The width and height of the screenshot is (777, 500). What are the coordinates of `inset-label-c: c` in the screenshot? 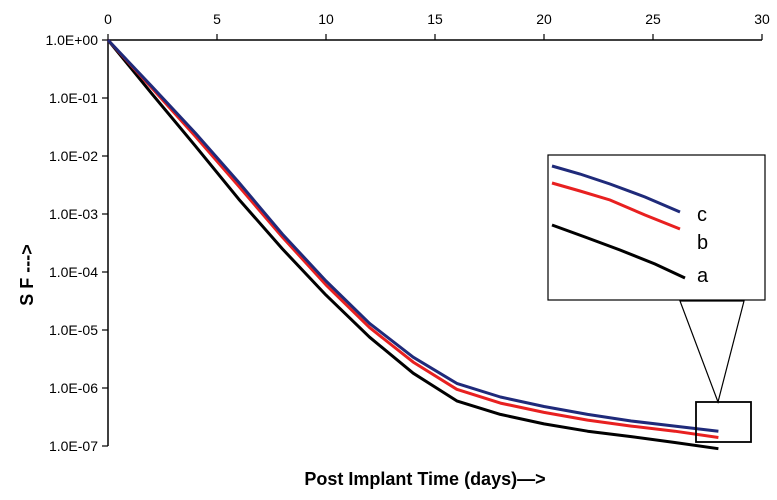 It's located at (702, 215).